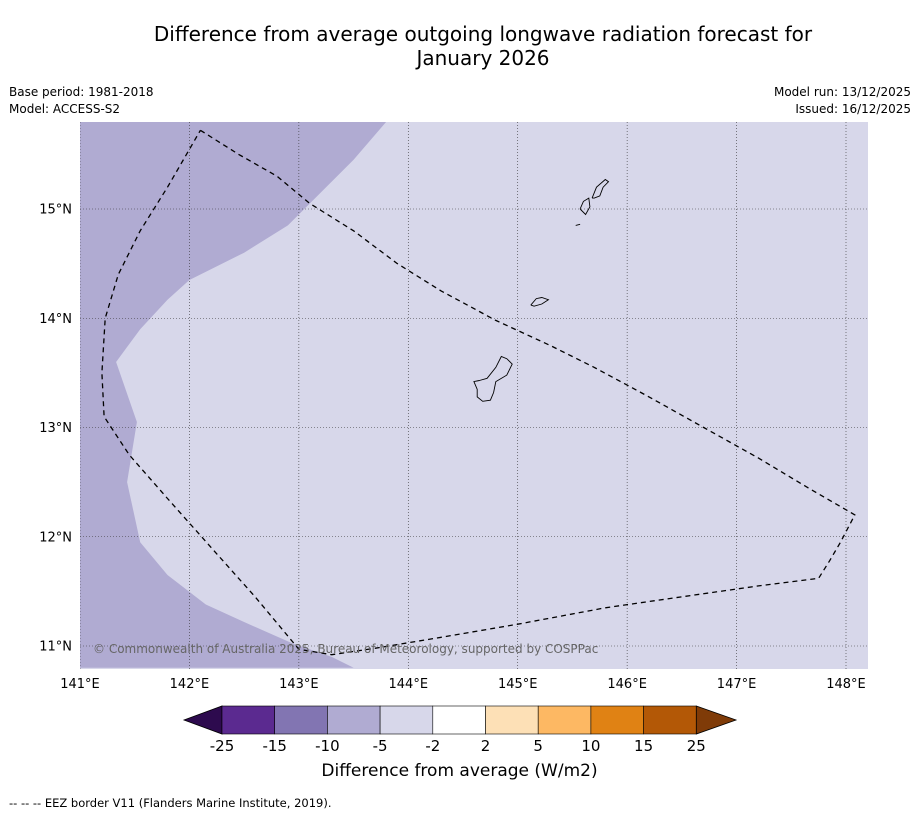  What do you see at coordinates (842, 101) in the screenshot?
I see `meta-right: Model run: 13/12/2025 Issued: 16/12/2025` at bounding box center [842, 101].